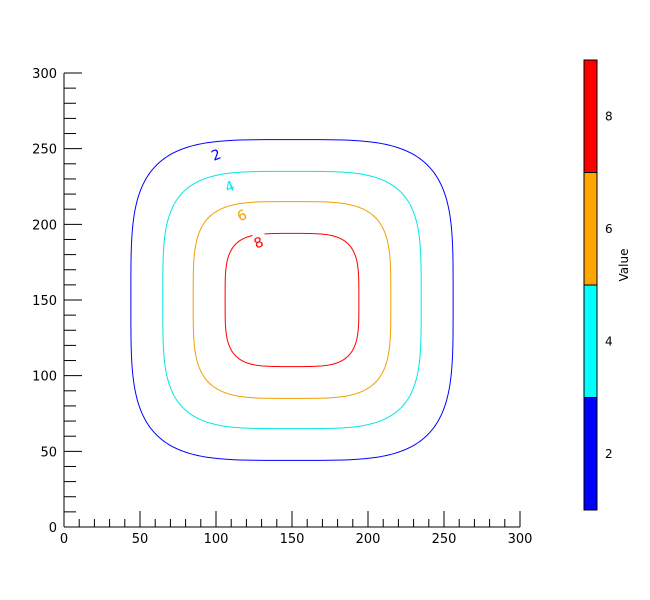  What do you see at coordinates (609, 229) in the screenshot?
I see `colorbar-tick-label: 6` at bounding box center [609, 229].